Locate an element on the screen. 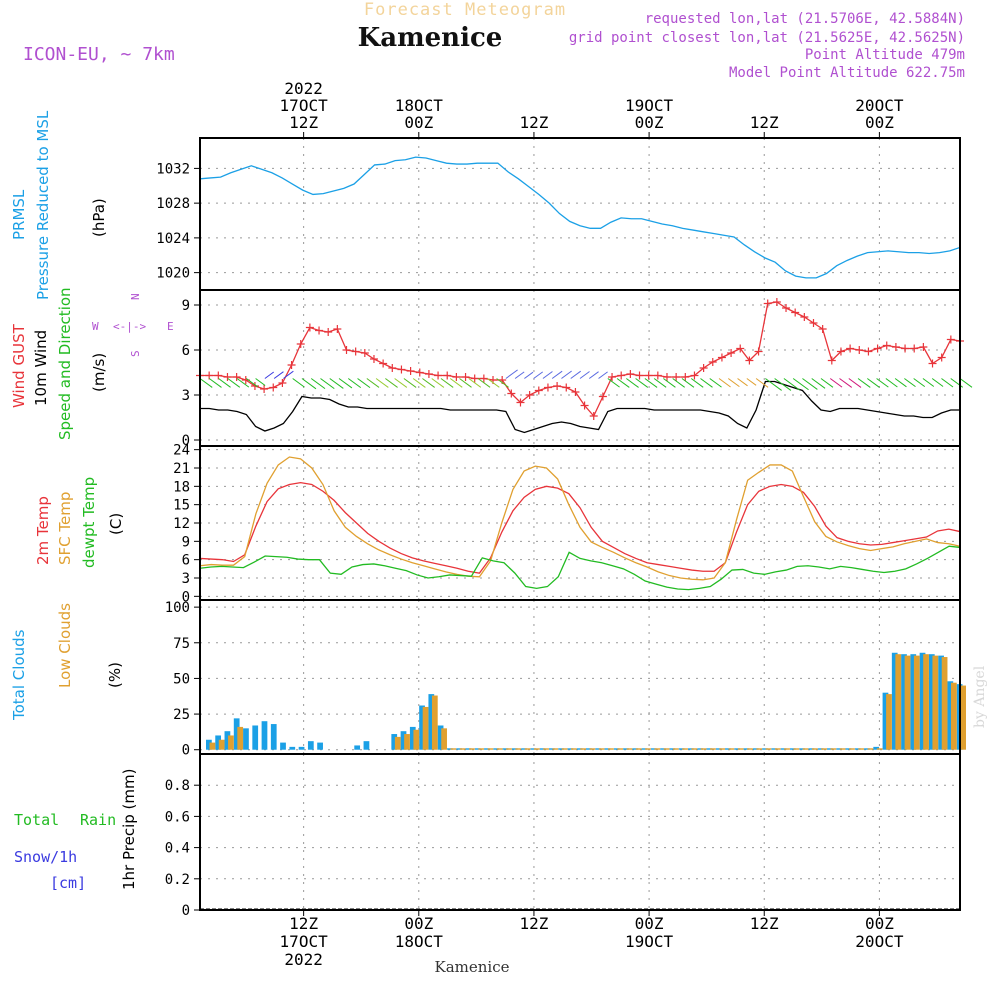 The image size is (1000, 1000). model-label: ICON-EU, ~ 7km is located at coordinates (99, 54).